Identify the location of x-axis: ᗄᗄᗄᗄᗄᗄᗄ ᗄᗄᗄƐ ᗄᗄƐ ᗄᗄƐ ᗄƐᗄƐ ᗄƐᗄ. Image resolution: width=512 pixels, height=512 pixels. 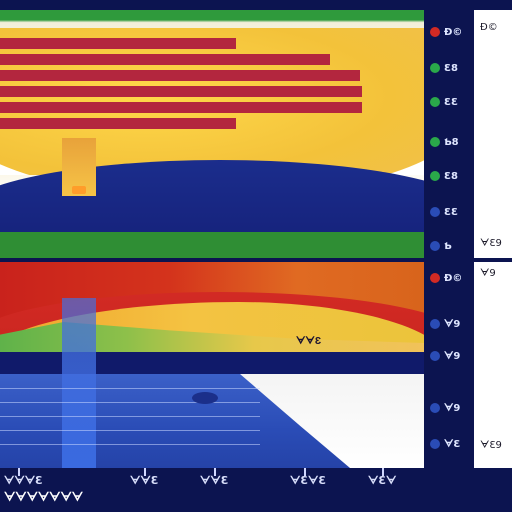
(256, 490).